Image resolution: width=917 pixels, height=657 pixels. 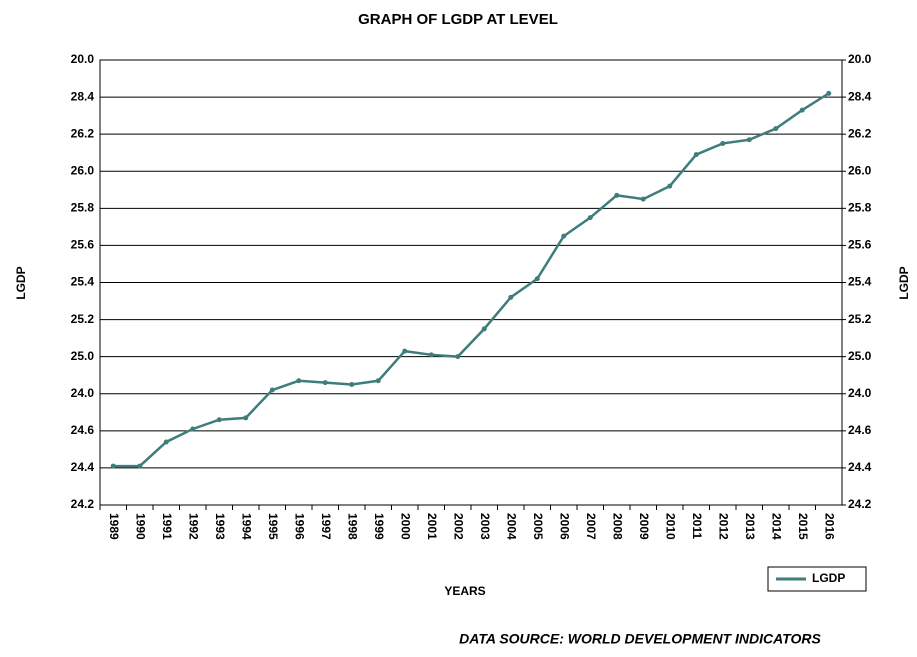 What do you see at coordinates (538, 526) in the screenshot?
I see `x-tick-label: 2005` at bounding box center [538, 526].